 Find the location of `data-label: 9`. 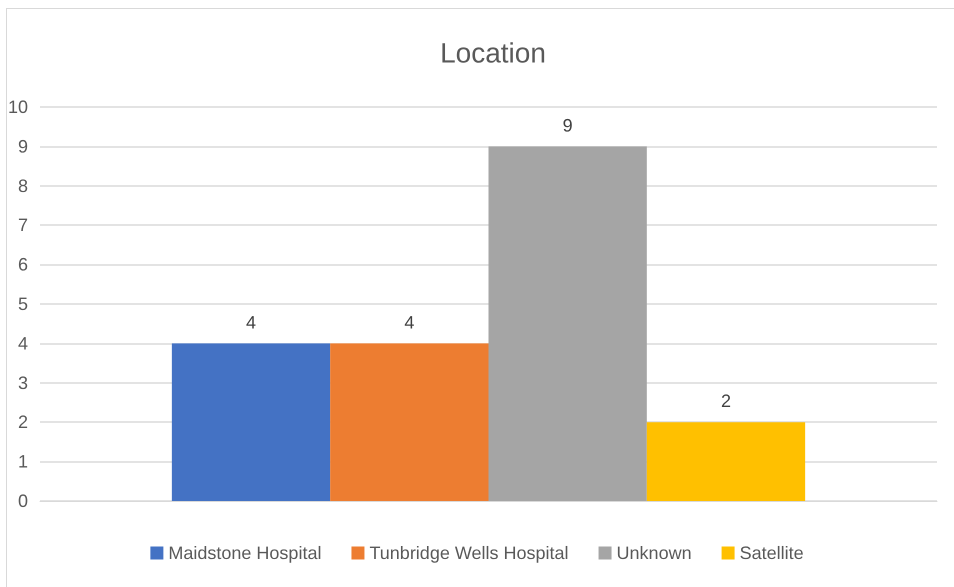

data-label: 9 is located at coordinates (567, 125).